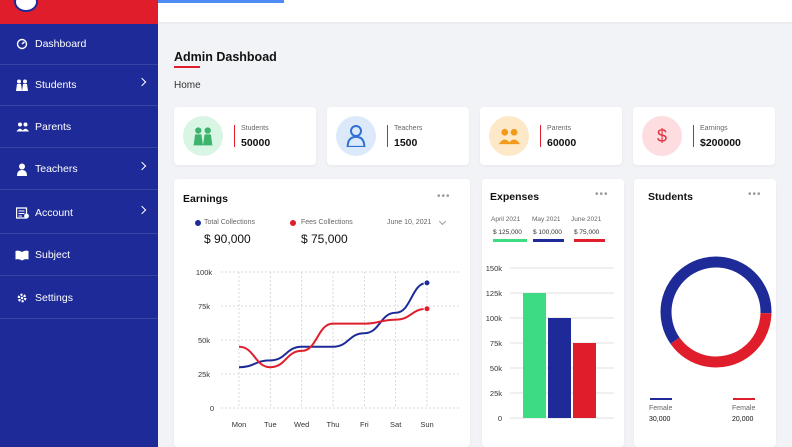 The width and height of the screenshot is (792, 447). I want to click on parents-icon, so click(509, 136).